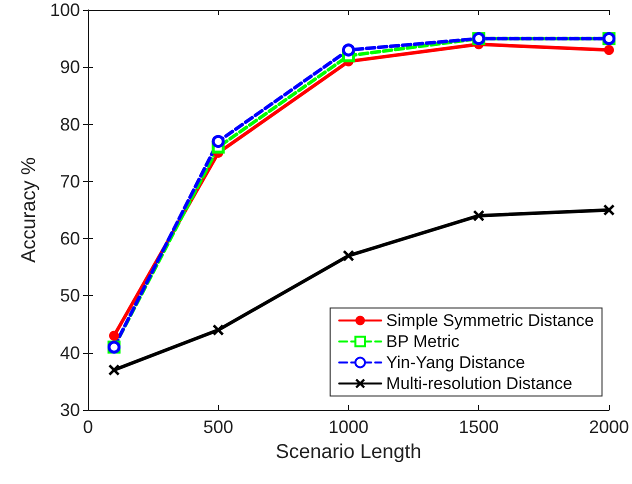 The image size is (632, 484). I want to click on legend-label: Simple Symmetric Distance, so click(490, 320).